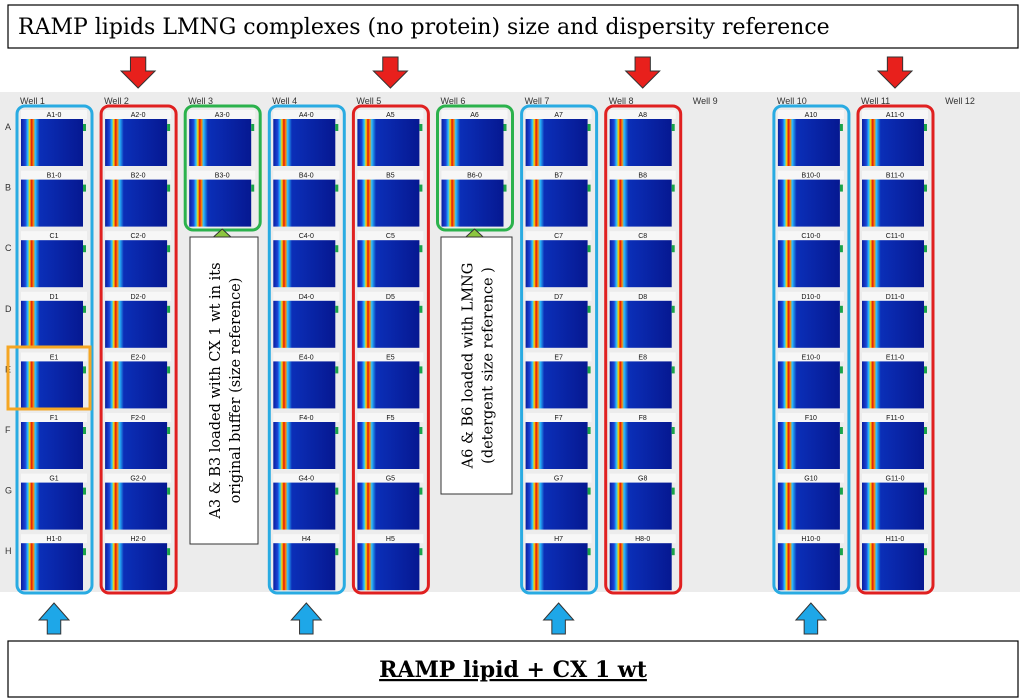 The height and width of the screenshot is (699, 1024). What do you see at coordinates (138, 418) in the screenshot?
I see `well-label: F2-0` at bounding box center [138, 418].